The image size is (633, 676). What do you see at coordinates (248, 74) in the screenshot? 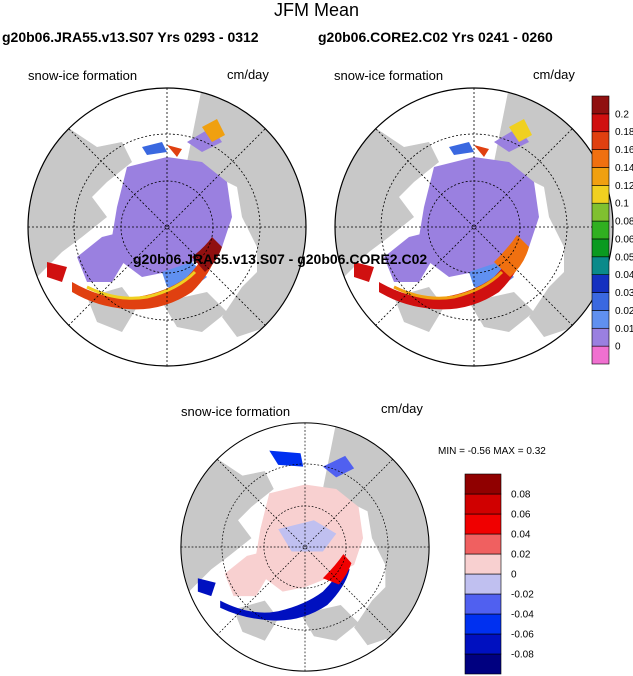
I see `left-units-label: cm/day` at bounding box center [248, 74].